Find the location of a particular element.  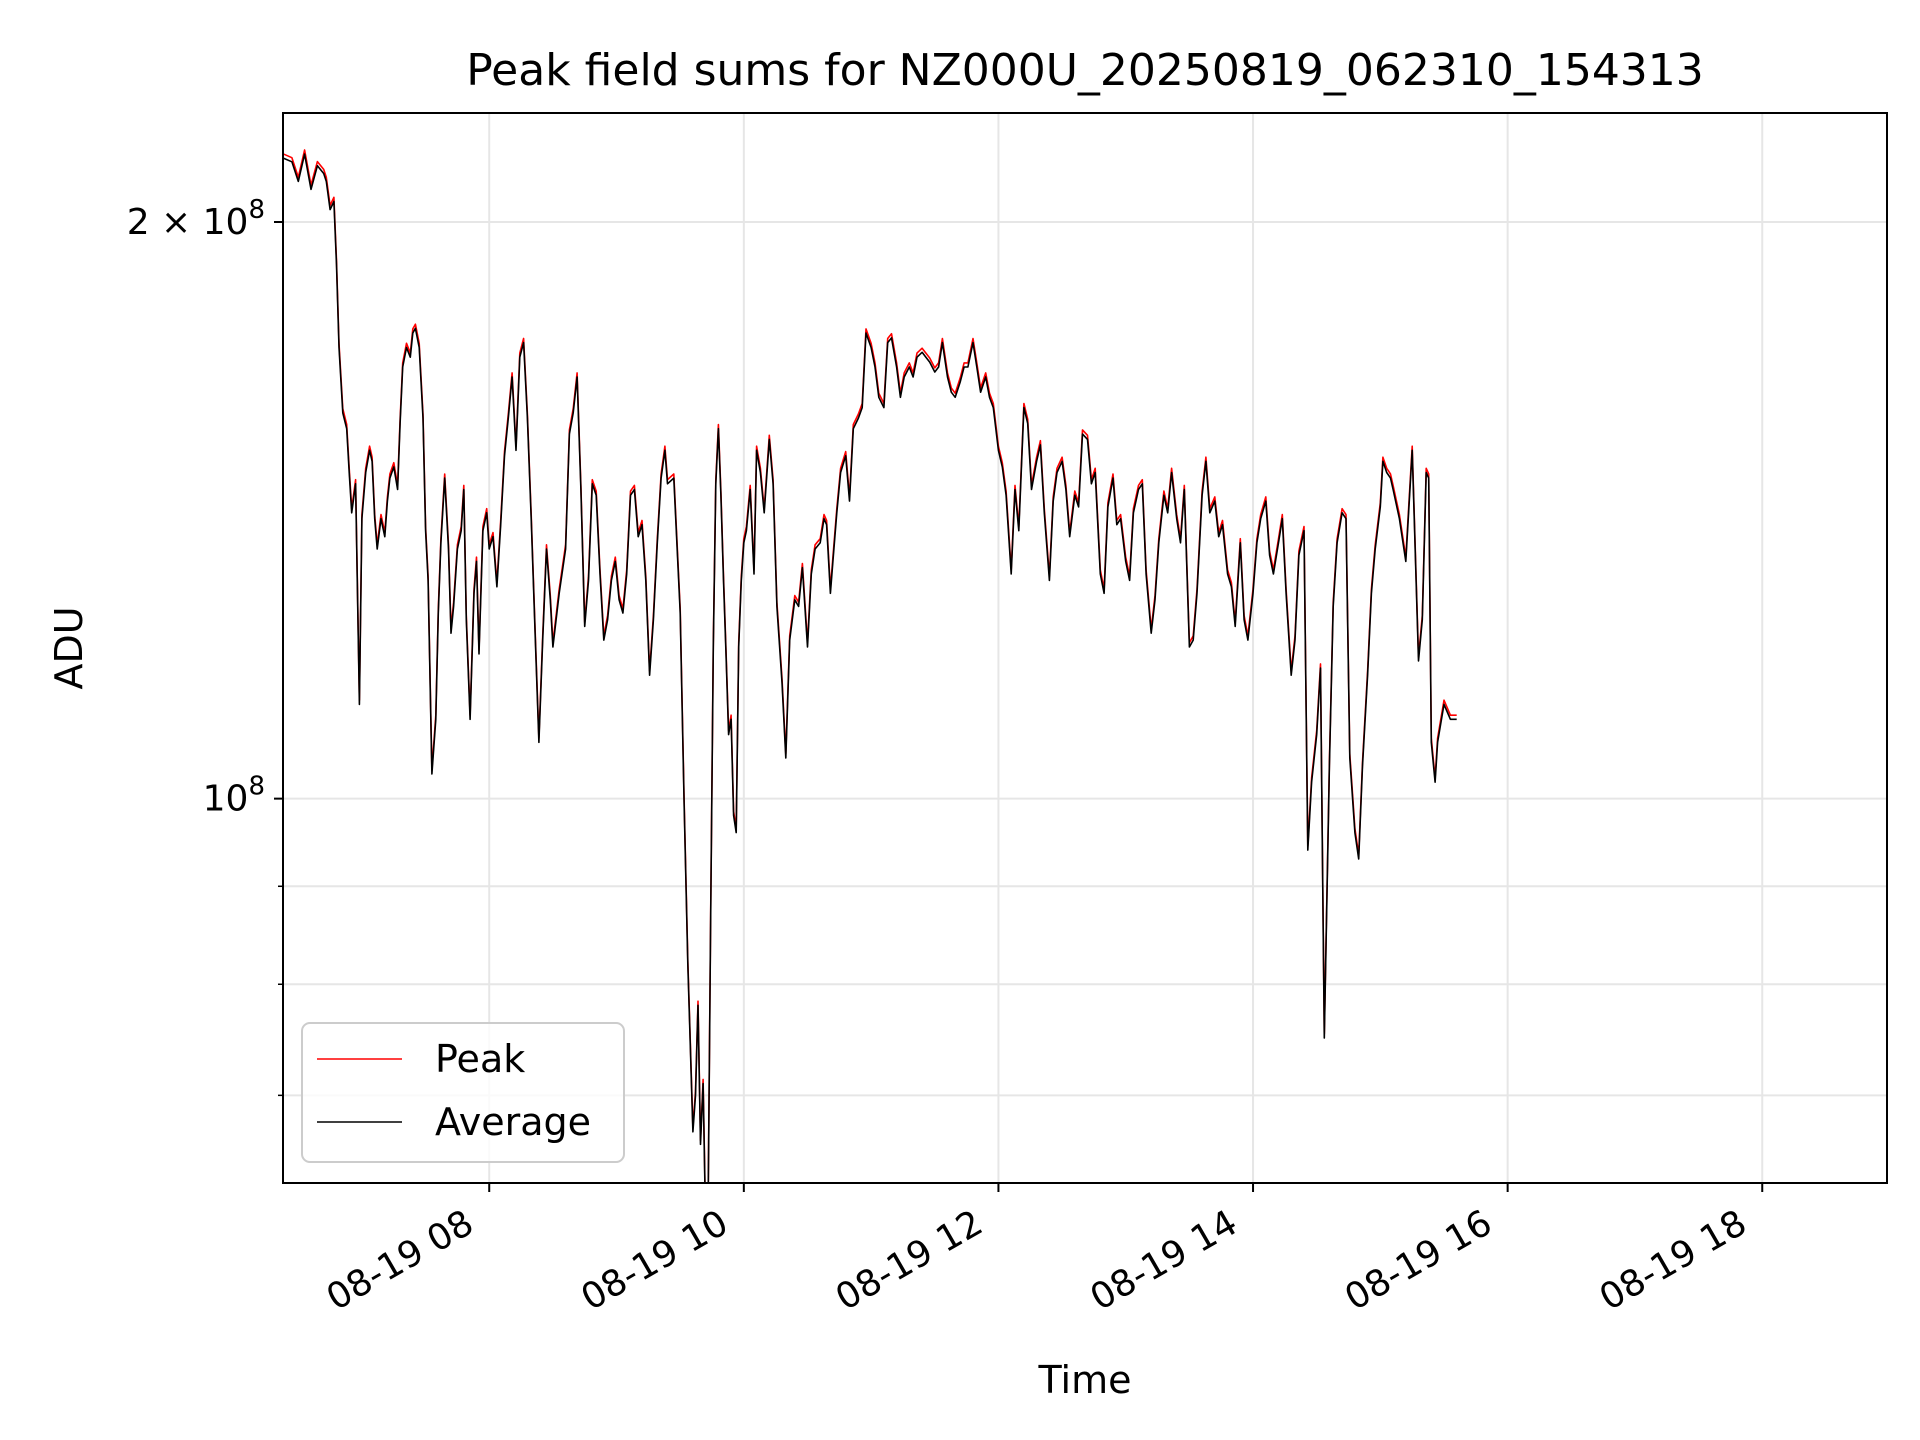

y-axis-ticks: 108 2 × 108 is located at coordinates (205, 646).